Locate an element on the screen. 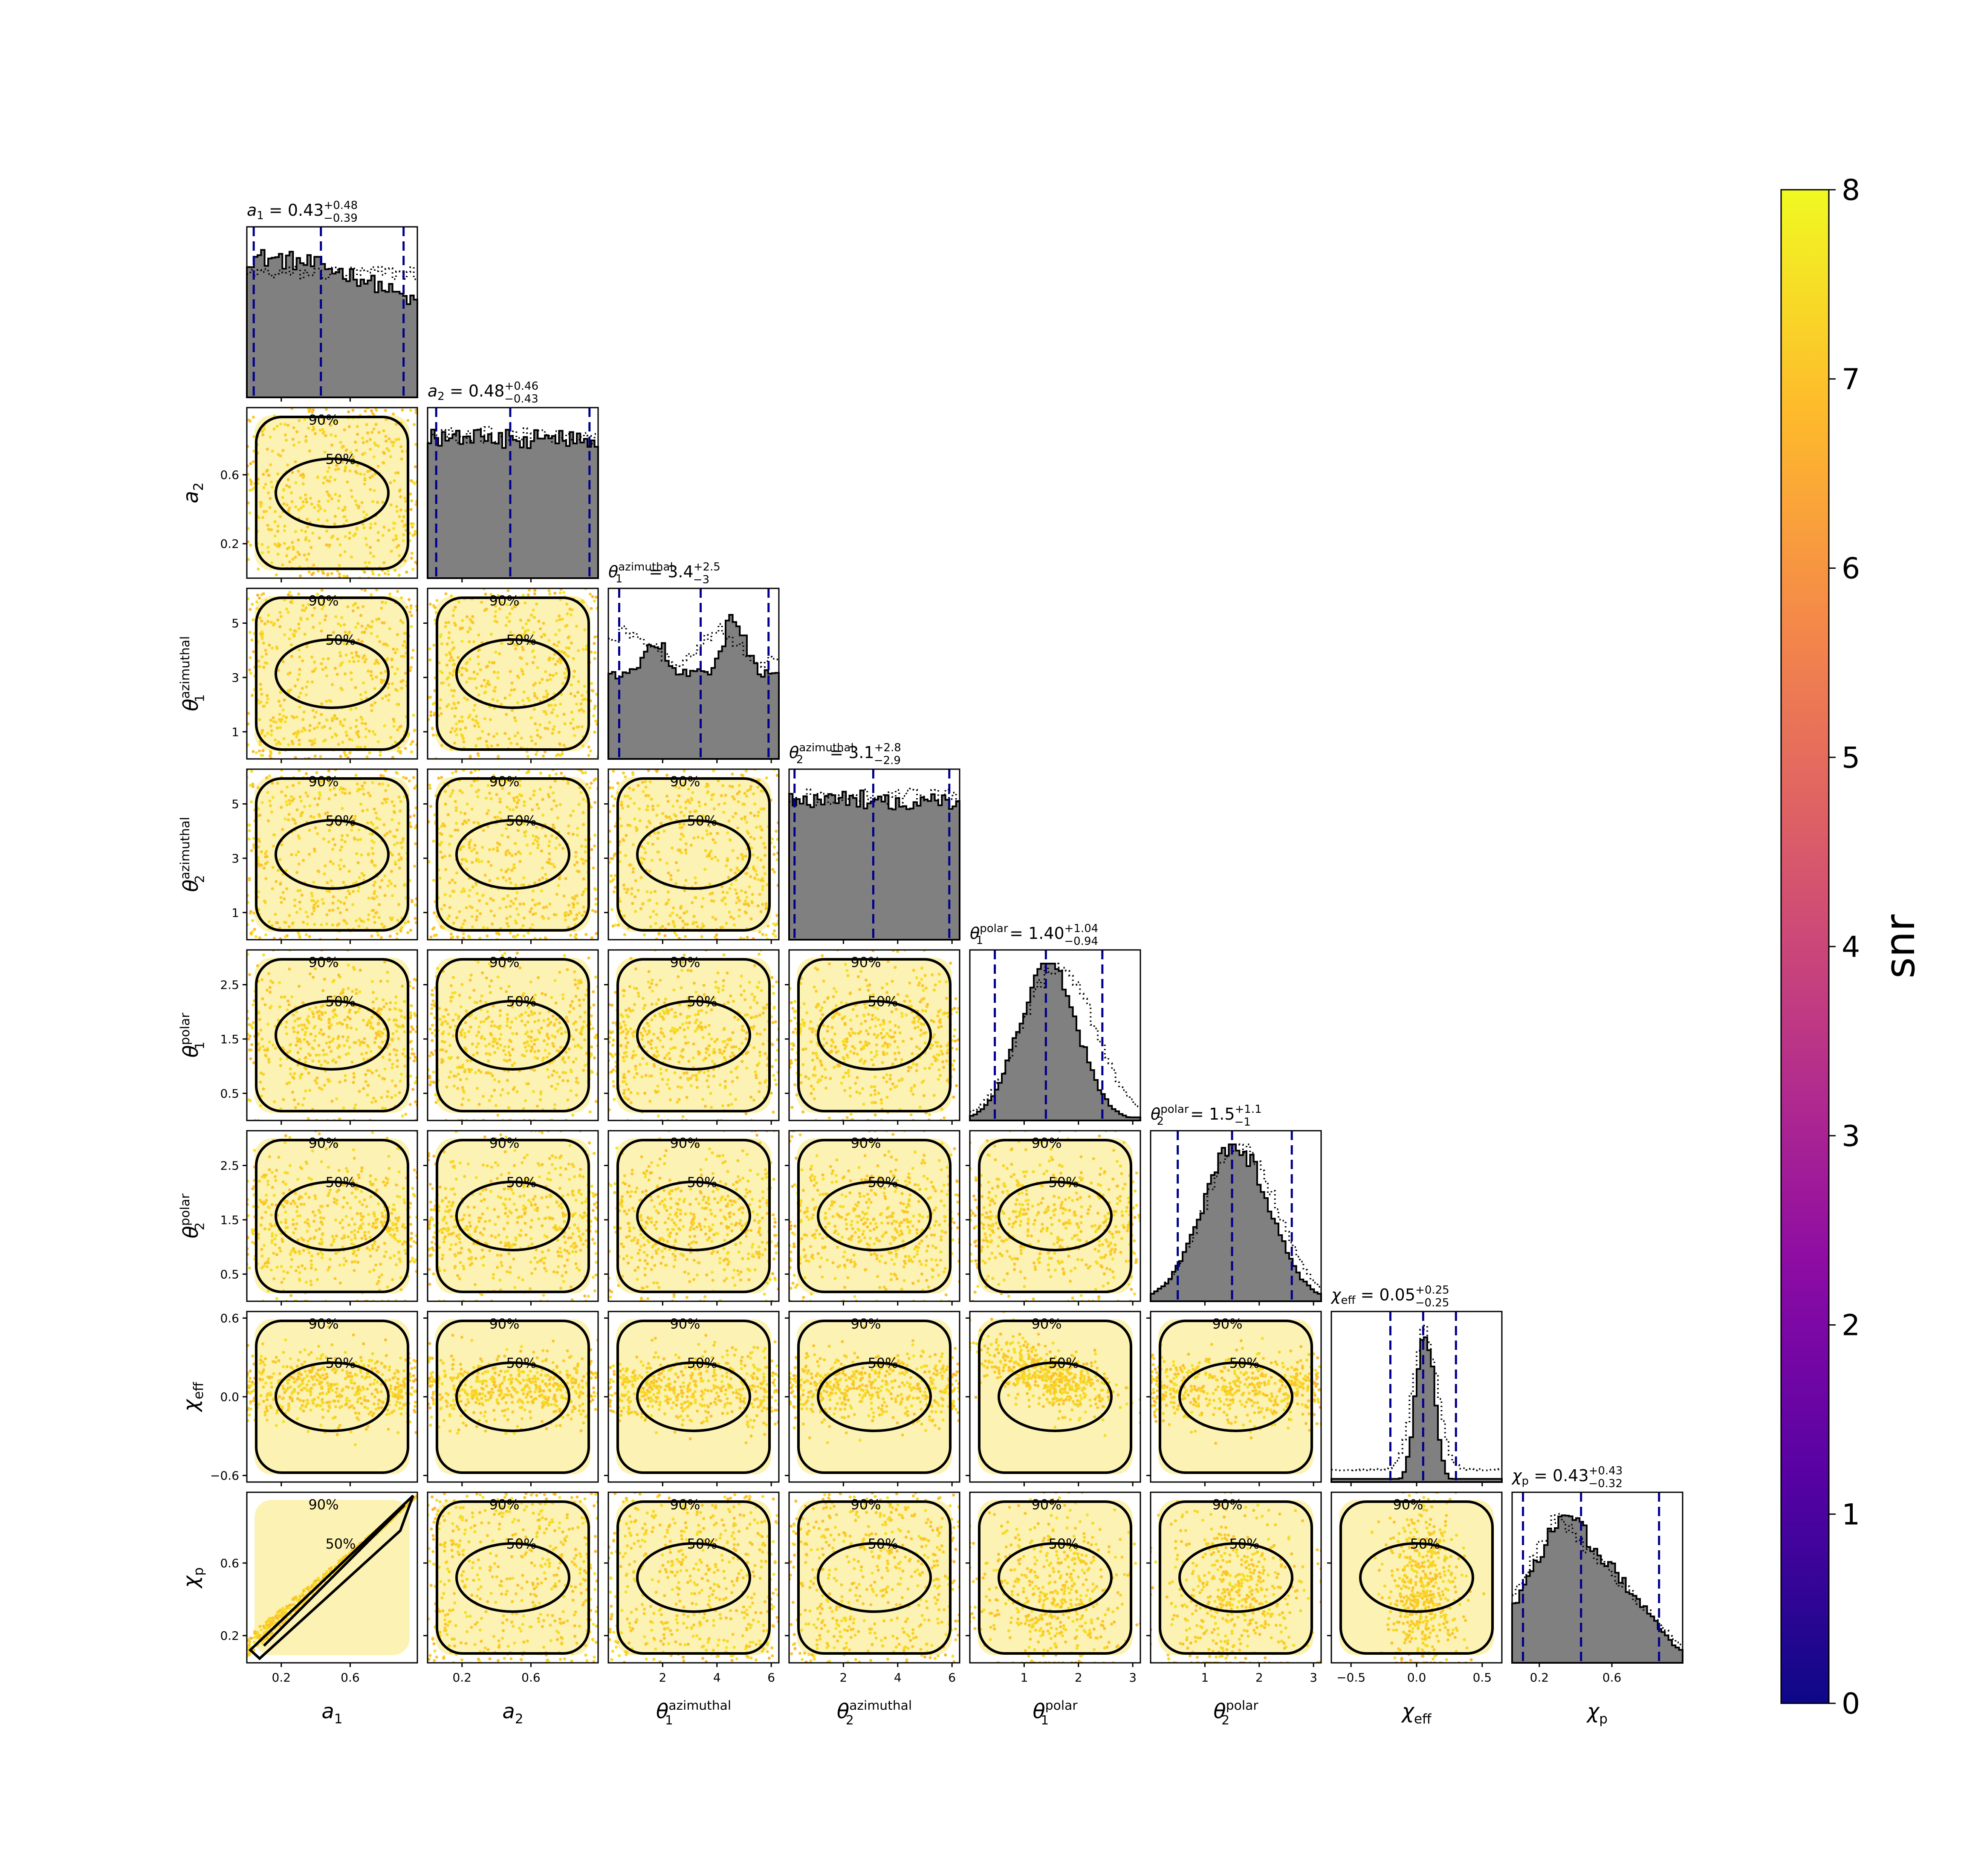  contour-label-90: 90% is located at coordinates (323, 962).